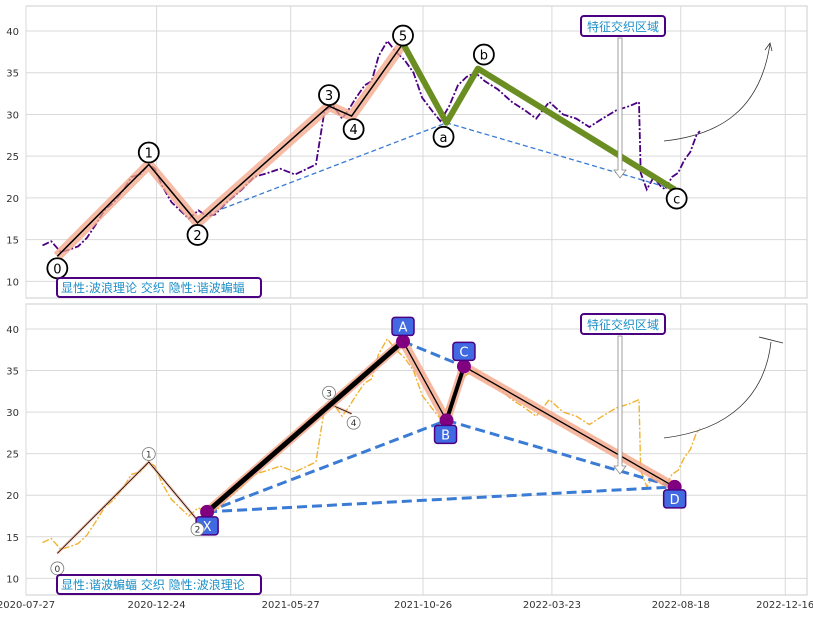 The height and width of the screenshot is (621, 813). Describe the element at coordinates (153, 287) in the screenshot. I see `pattern-legend-text: 显性:波浪理论 交织 隐性:谐波蝙蝠` at that location.